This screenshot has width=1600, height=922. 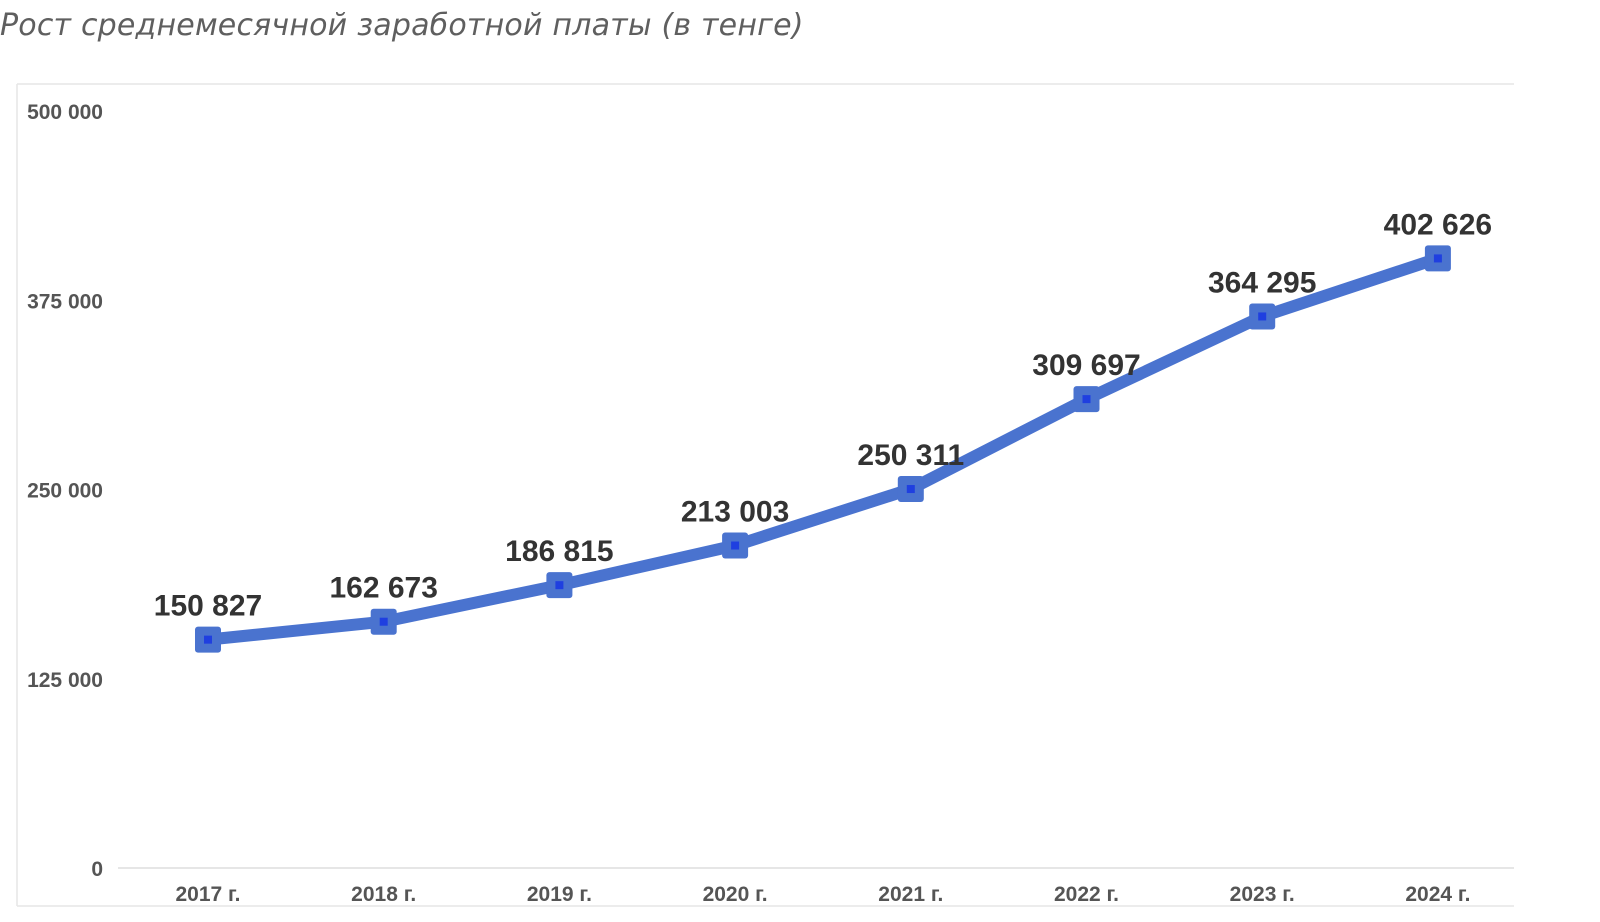 I want to click on data-label: 364 295, so click(x=1262, y=282).